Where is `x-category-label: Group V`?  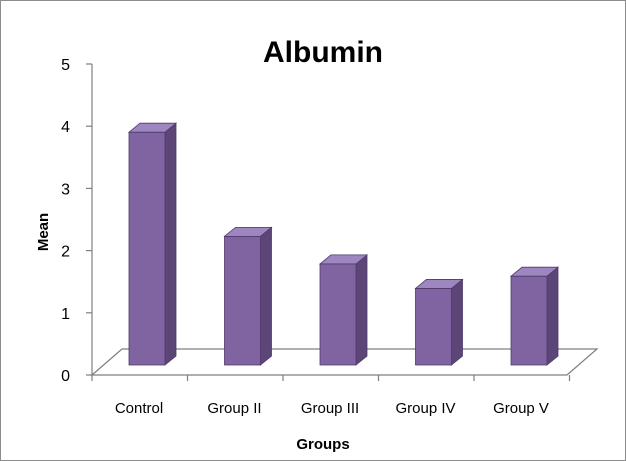 x-category-label: Group V is located at coordinates (521, 408).